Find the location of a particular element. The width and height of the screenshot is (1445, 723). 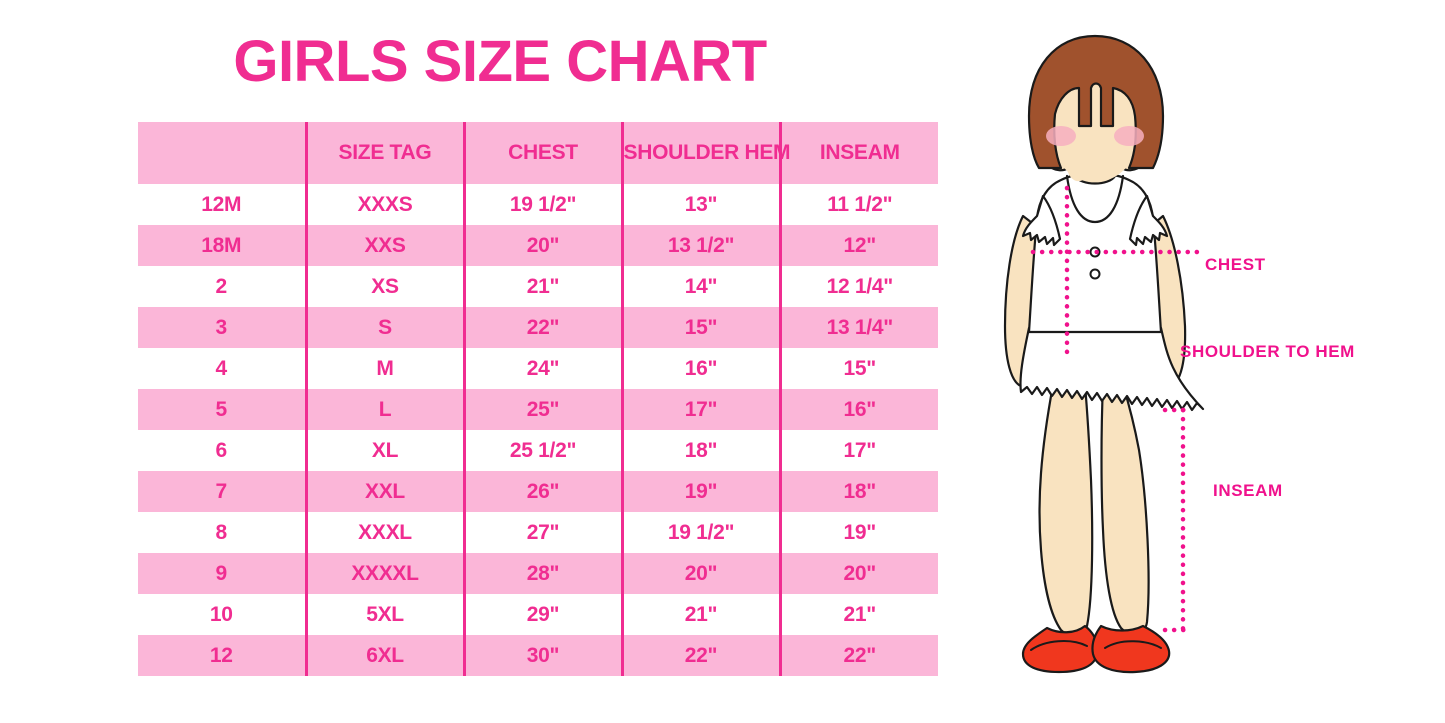

cell-inseam: 21" is located at coordinates (860, 614).